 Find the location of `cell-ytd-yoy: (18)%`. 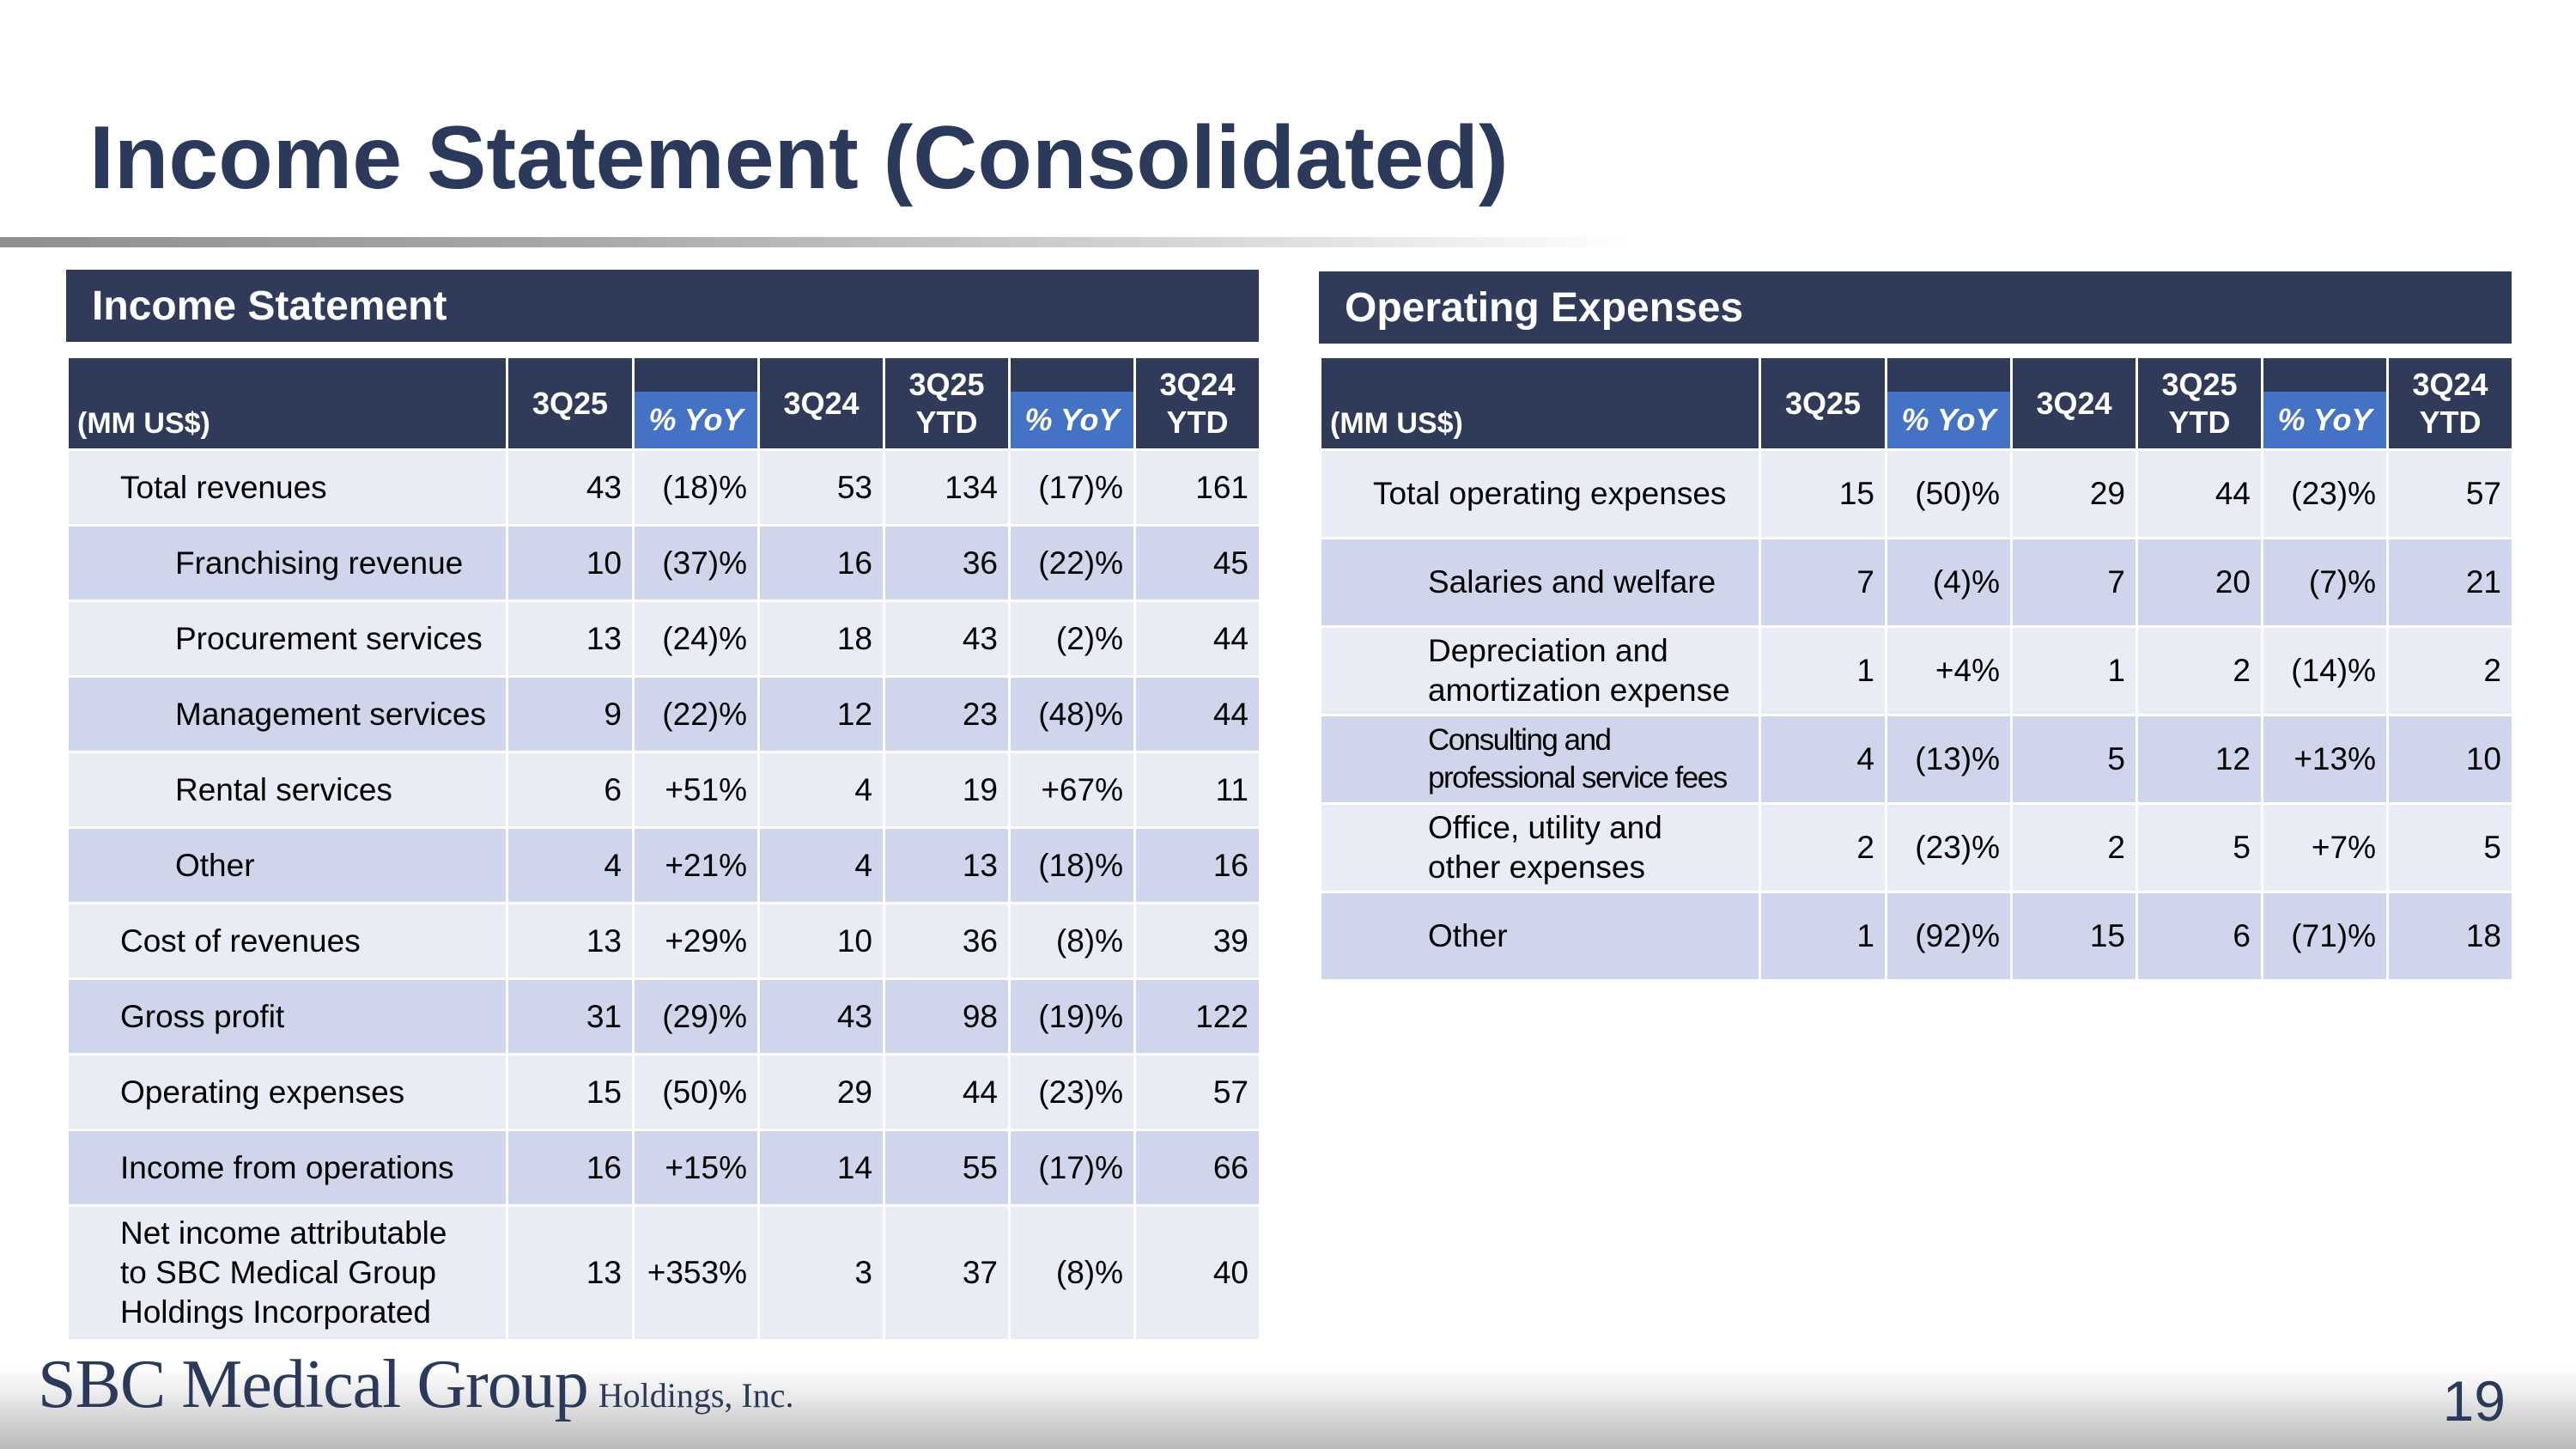

cell-ytd-yoy: (18)% is located at coordinates (1072, 865).